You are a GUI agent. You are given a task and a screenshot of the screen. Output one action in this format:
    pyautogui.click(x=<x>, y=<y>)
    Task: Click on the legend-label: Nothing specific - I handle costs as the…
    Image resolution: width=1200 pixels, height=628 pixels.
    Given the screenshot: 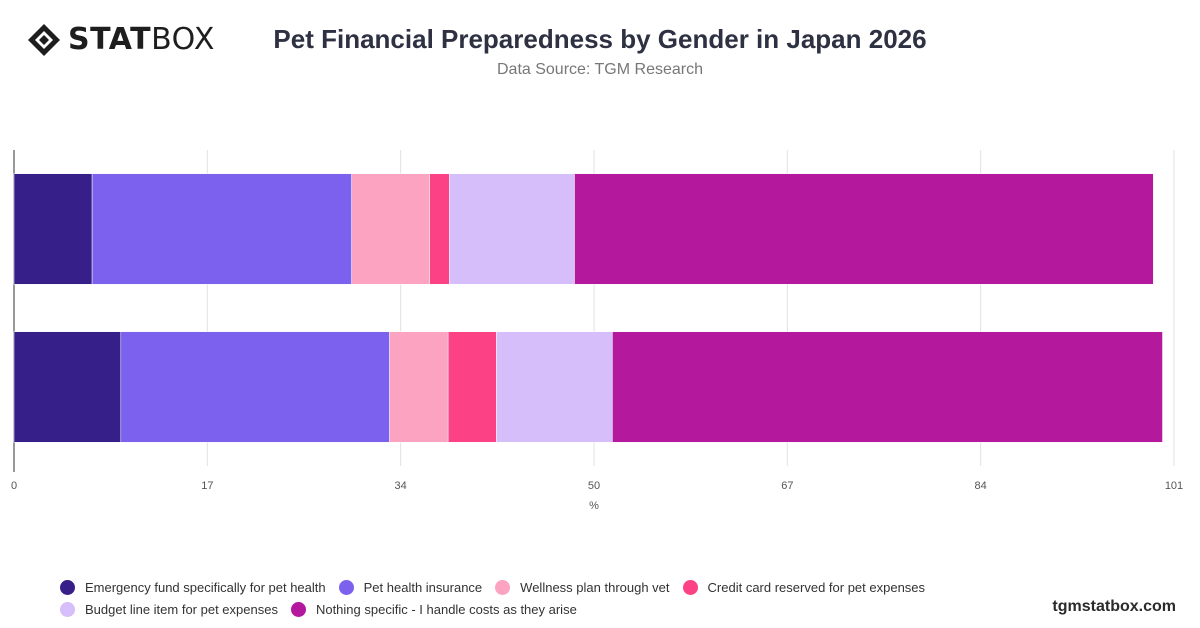 What is the action you would take?
    pyautogui.click(x=446, y=609)
    